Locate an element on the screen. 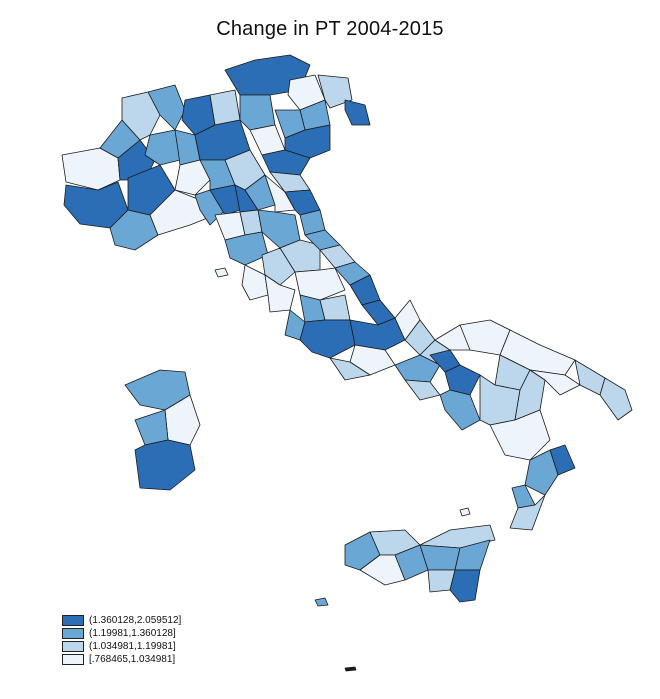 The width and height of the screenshot is (660, 699). legend-item: [.768465,1.034981] is located at coordinates (162, 659).